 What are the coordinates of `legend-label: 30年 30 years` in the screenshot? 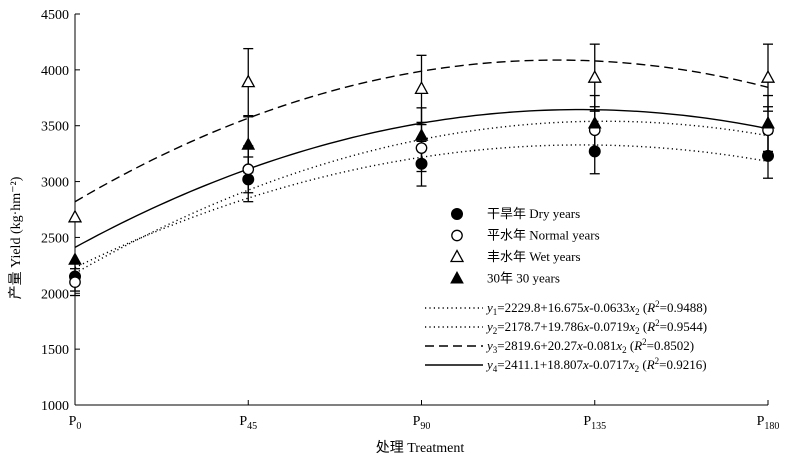 It's located at (523, 278).